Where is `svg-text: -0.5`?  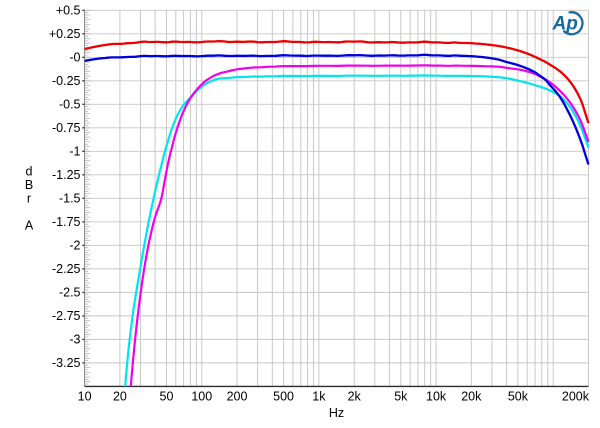
svg-text: -0.5 is located at coordinates (70, 105).